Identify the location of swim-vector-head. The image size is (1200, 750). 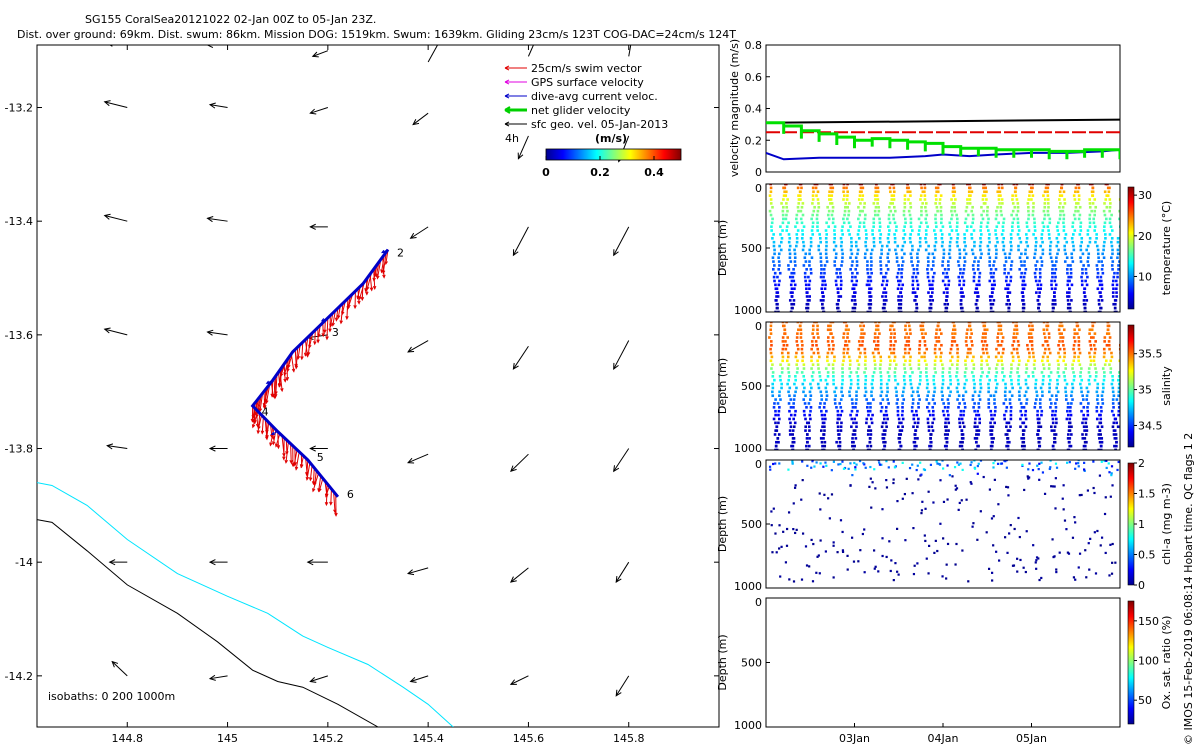
(291, 462).